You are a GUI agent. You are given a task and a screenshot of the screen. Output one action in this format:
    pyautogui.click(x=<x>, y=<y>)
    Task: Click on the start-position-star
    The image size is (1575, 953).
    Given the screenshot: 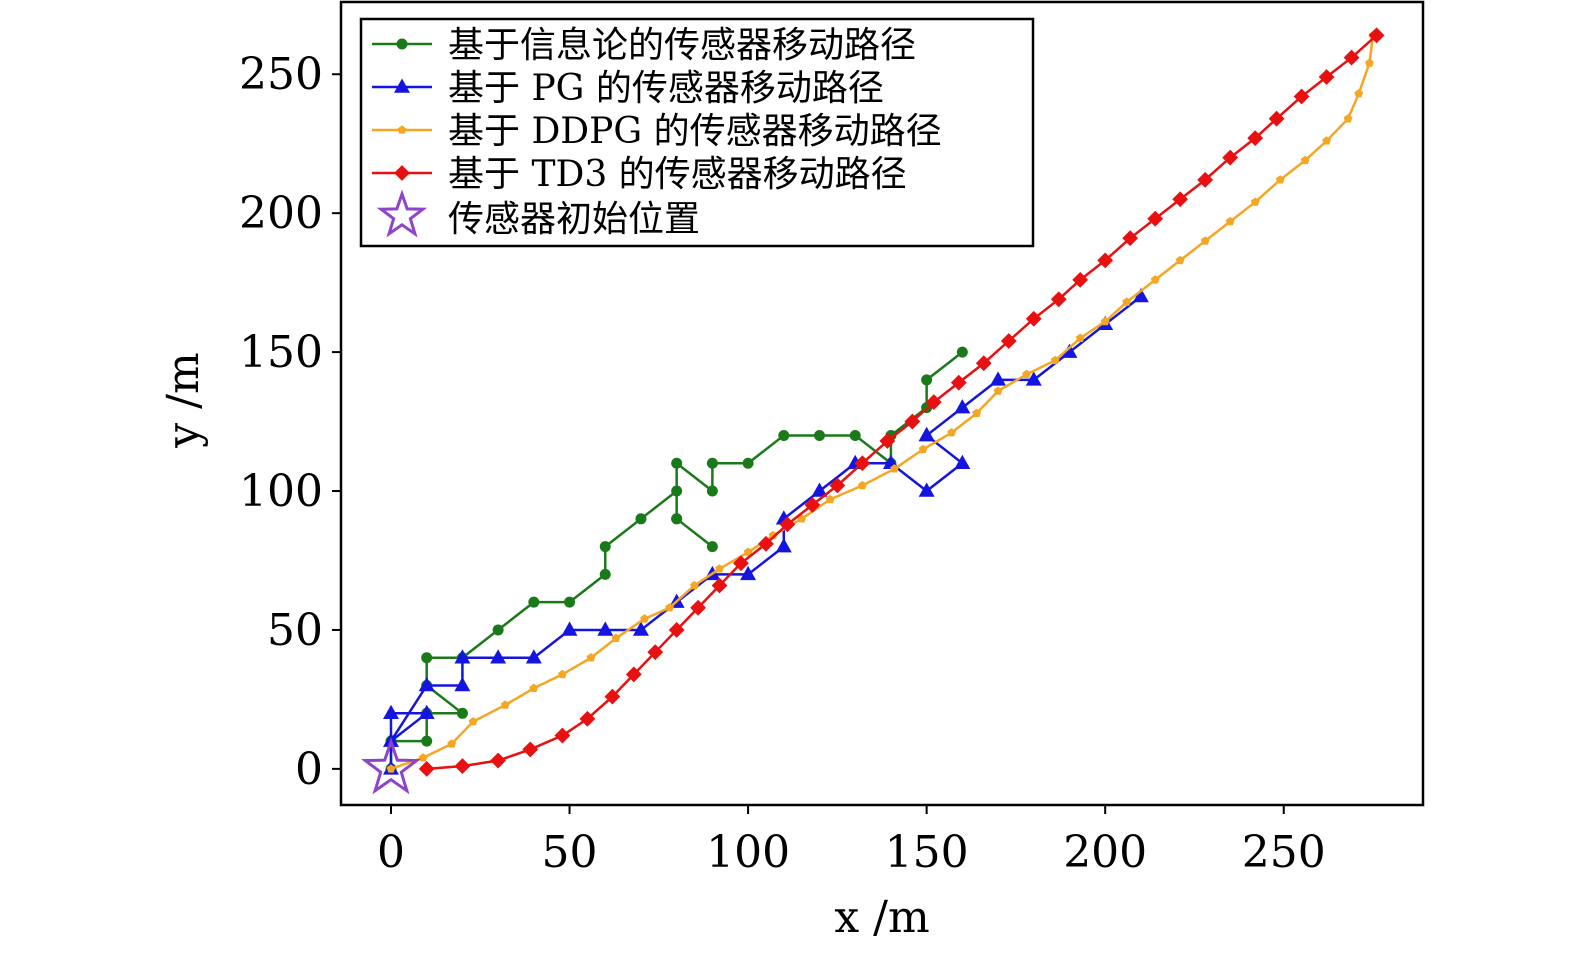 What is the action you would take?
    pyautogui.click(x=391, y=766)
    